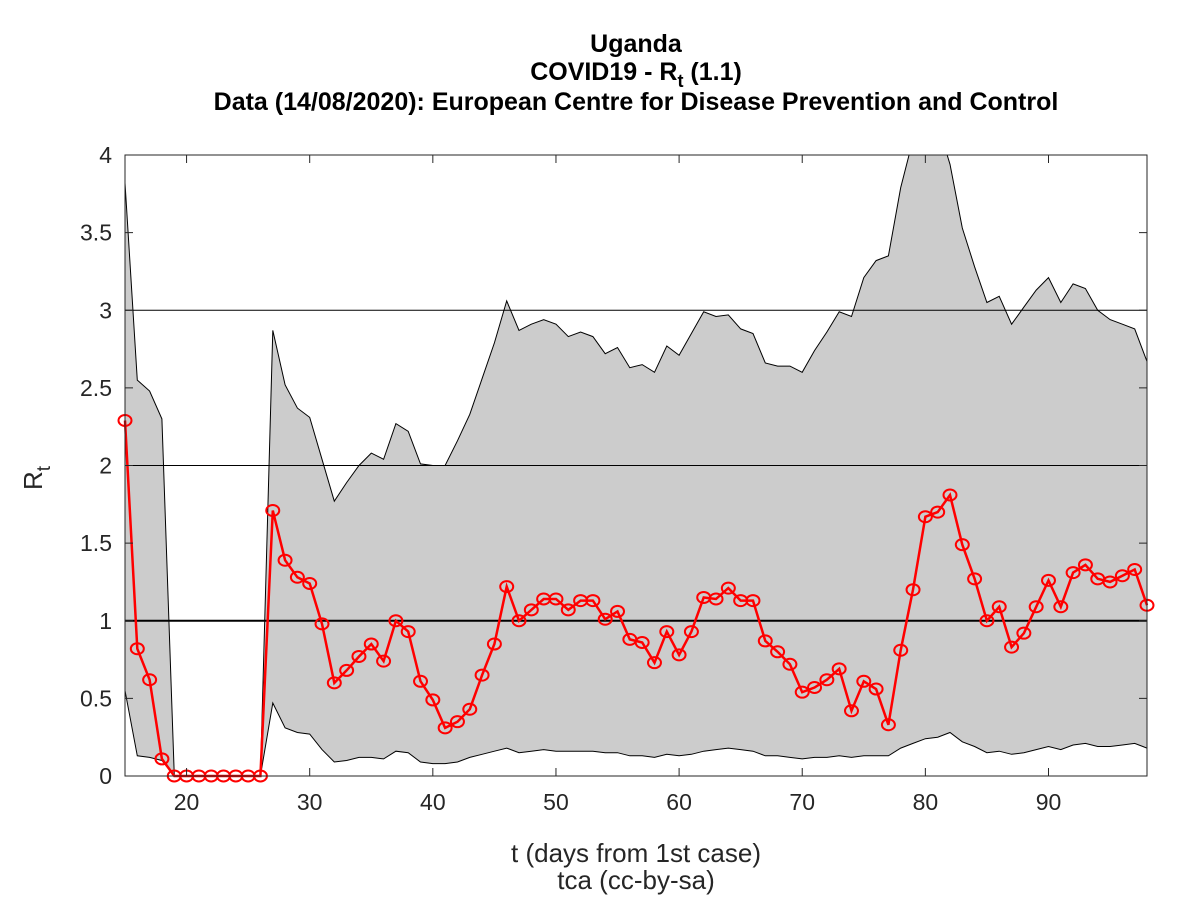 Image resolution: width=1200 pixels, height=900 pixels. I want to click on y-axis-label-subscript: t, so click(44, 468).